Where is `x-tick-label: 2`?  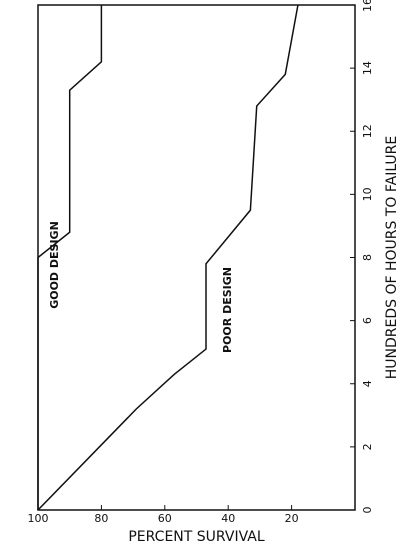
x-tick-label: 2 is located at coordinates (367, 446).